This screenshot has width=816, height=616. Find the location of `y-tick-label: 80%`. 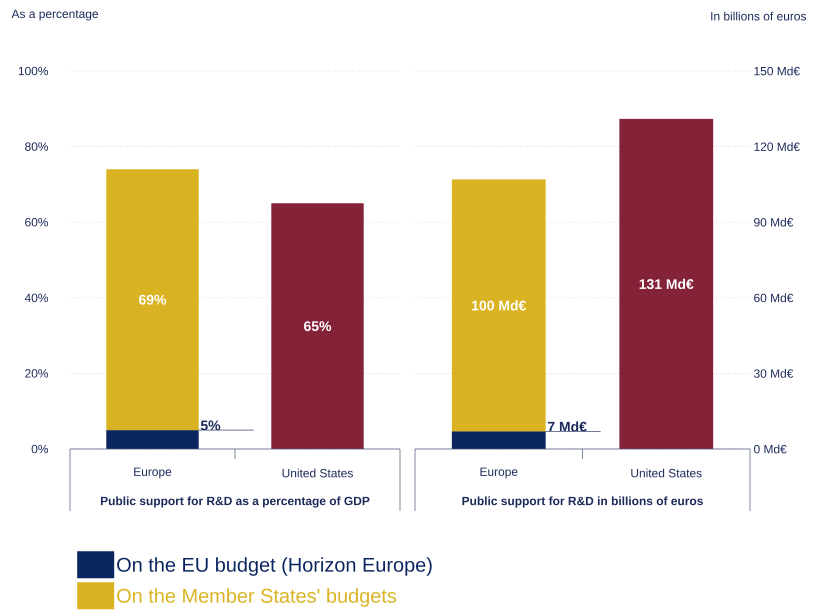

y-tick-label: 80% is located at coordinates (36, 146).